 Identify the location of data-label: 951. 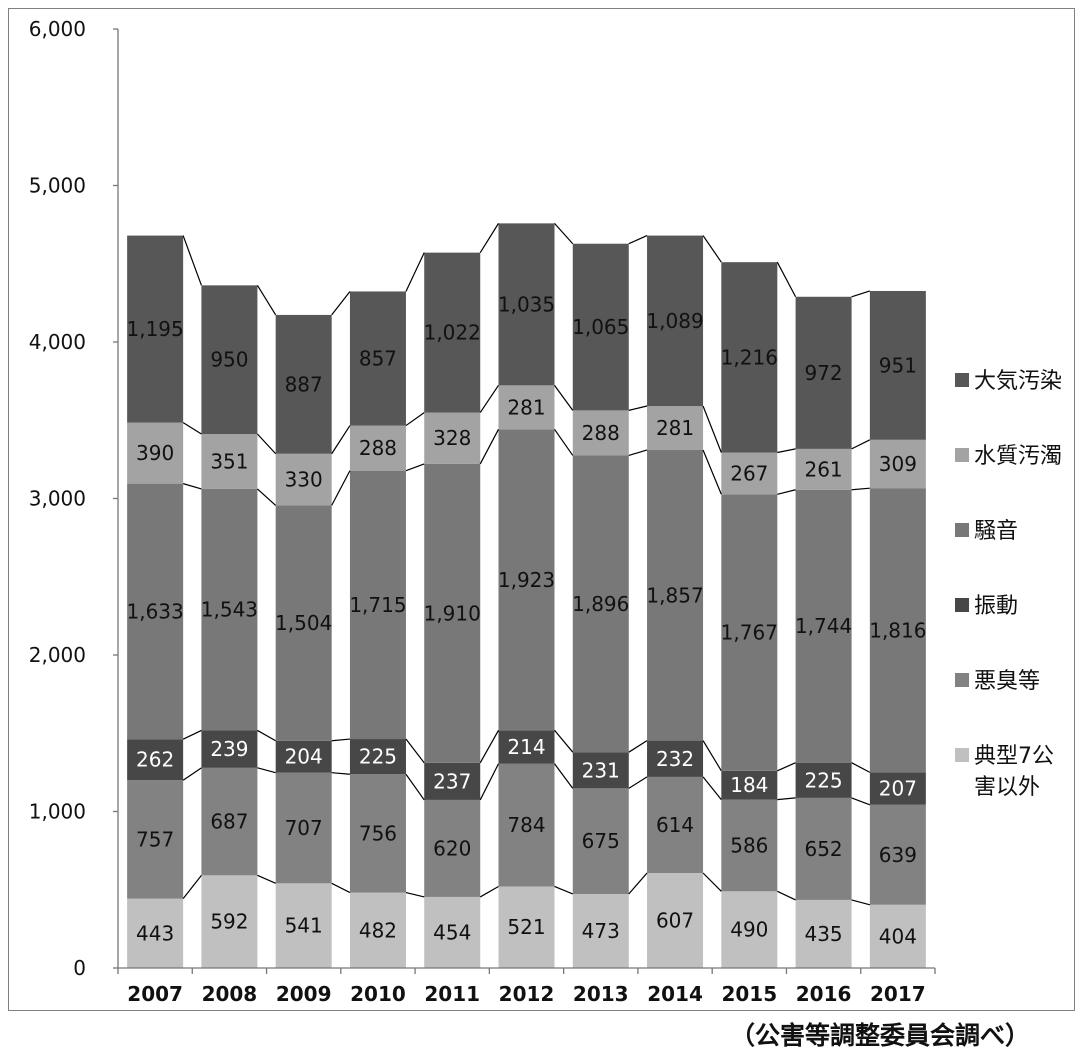
(898, 365).